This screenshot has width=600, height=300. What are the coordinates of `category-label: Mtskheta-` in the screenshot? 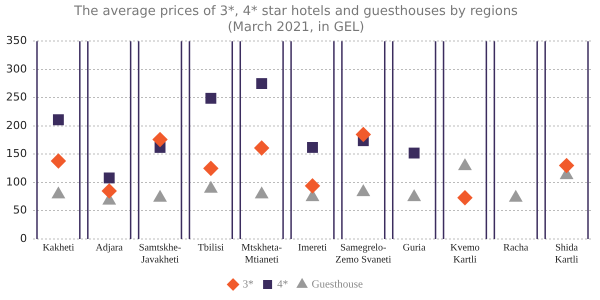 It's located at (261, 248).